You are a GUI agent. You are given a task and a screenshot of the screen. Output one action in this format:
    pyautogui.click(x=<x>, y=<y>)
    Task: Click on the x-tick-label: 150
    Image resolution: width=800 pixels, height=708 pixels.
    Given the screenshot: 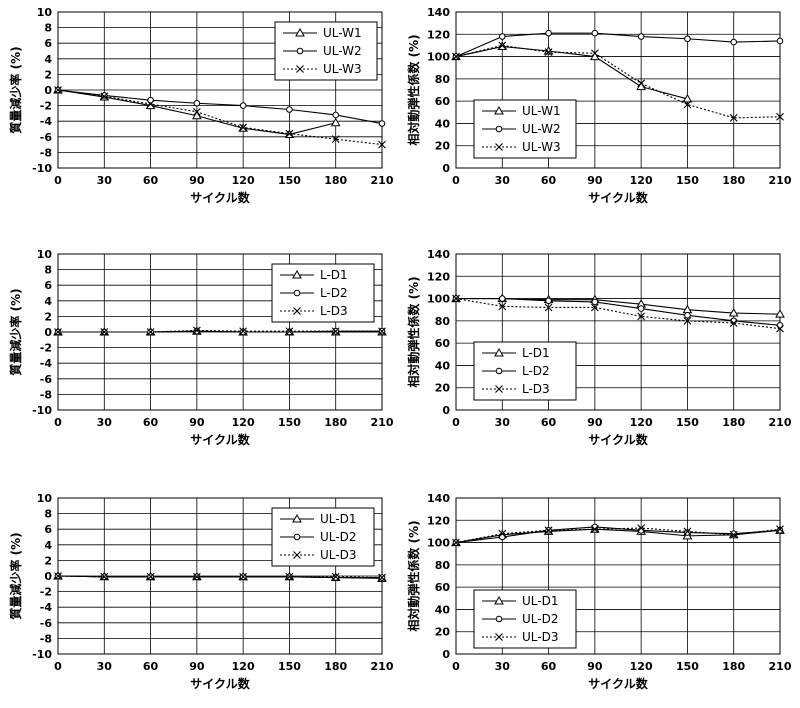 What is the action you would take?
    pyautogui.click(x=687, y=666)
    